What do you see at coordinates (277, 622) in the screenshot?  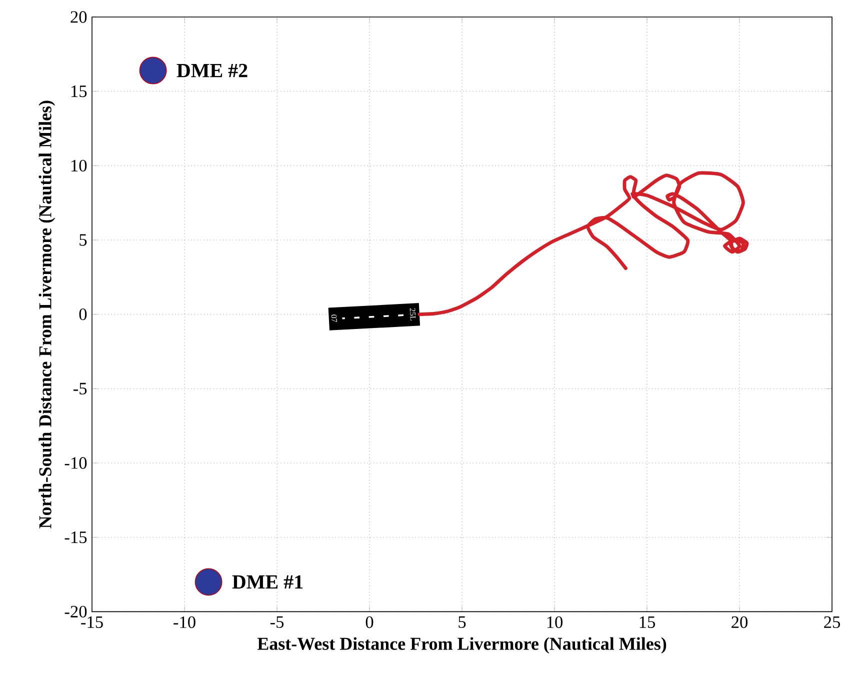 I see `x-tick-label: -5` at bounding box center [277, 622].